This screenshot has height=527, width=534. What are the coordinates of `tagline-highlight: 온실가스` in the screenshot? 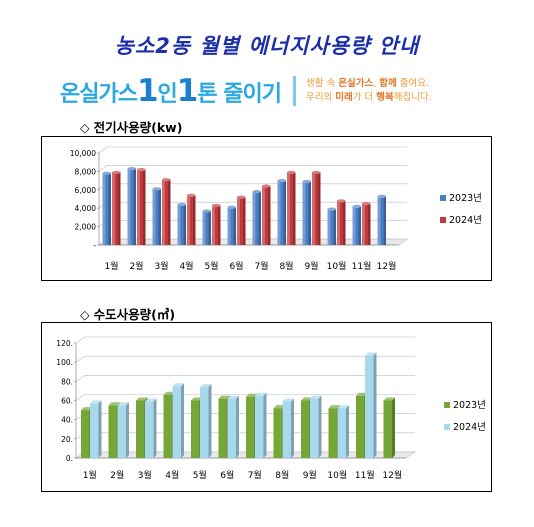 It's located at (356, 83).